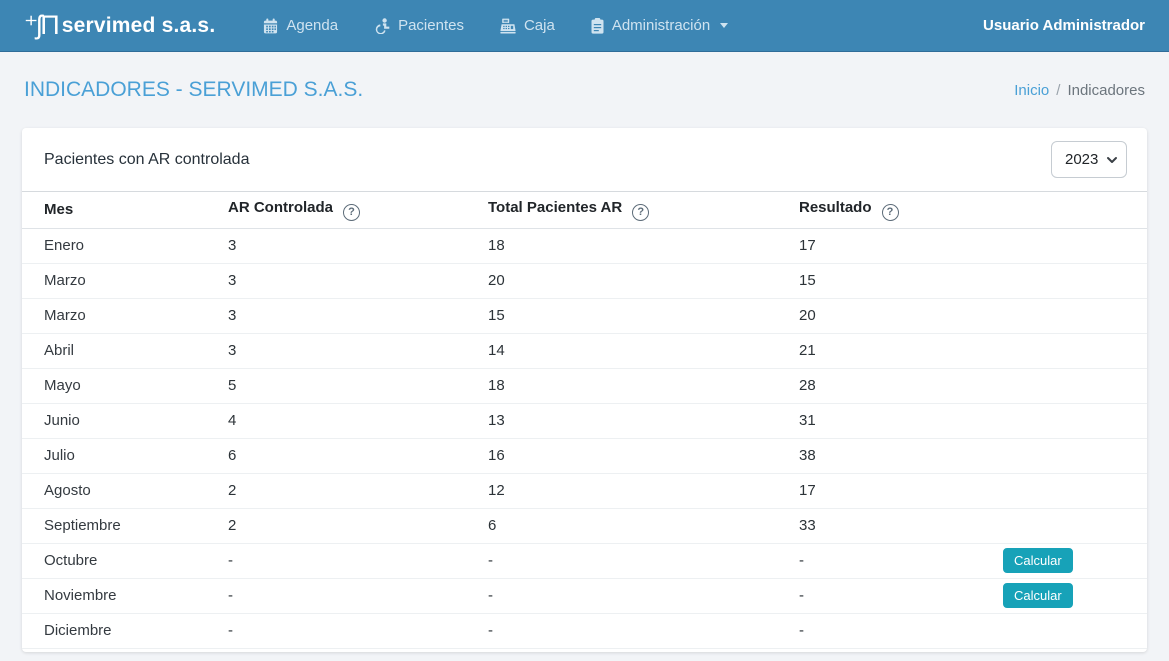 Image resolution: width=1169 pixels, height=661 pixels. What do you see at coordinates (125, 386) in the screenshot?
I see `cell-mes: Mayo` at bounding box center [125, 386].